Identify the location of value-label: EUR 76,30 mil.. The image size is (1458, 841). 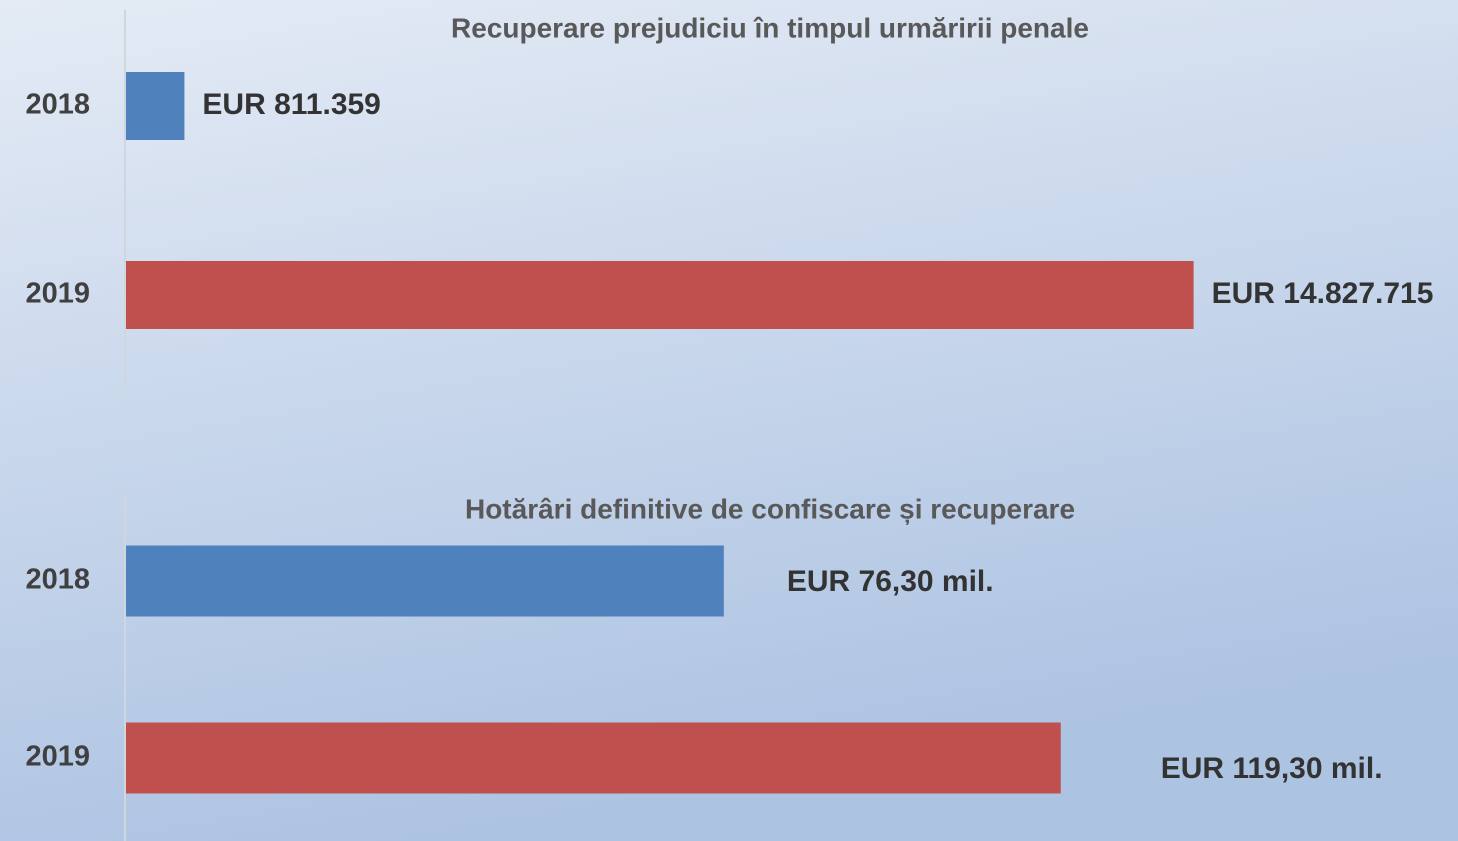
(890, 581).